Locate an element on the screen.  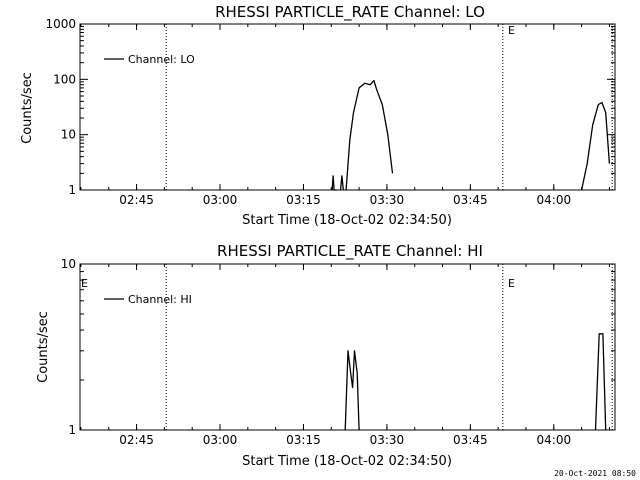
footer-timestamp: 20-Oct-2021 08:50 is located at coordinates (595, 473).